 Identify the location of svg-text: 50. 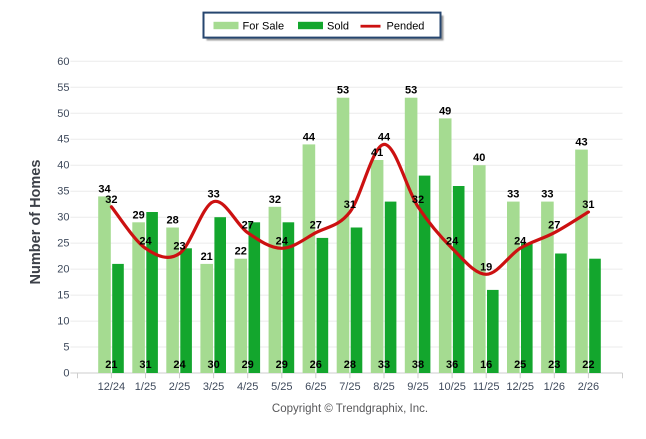
(63, 114).